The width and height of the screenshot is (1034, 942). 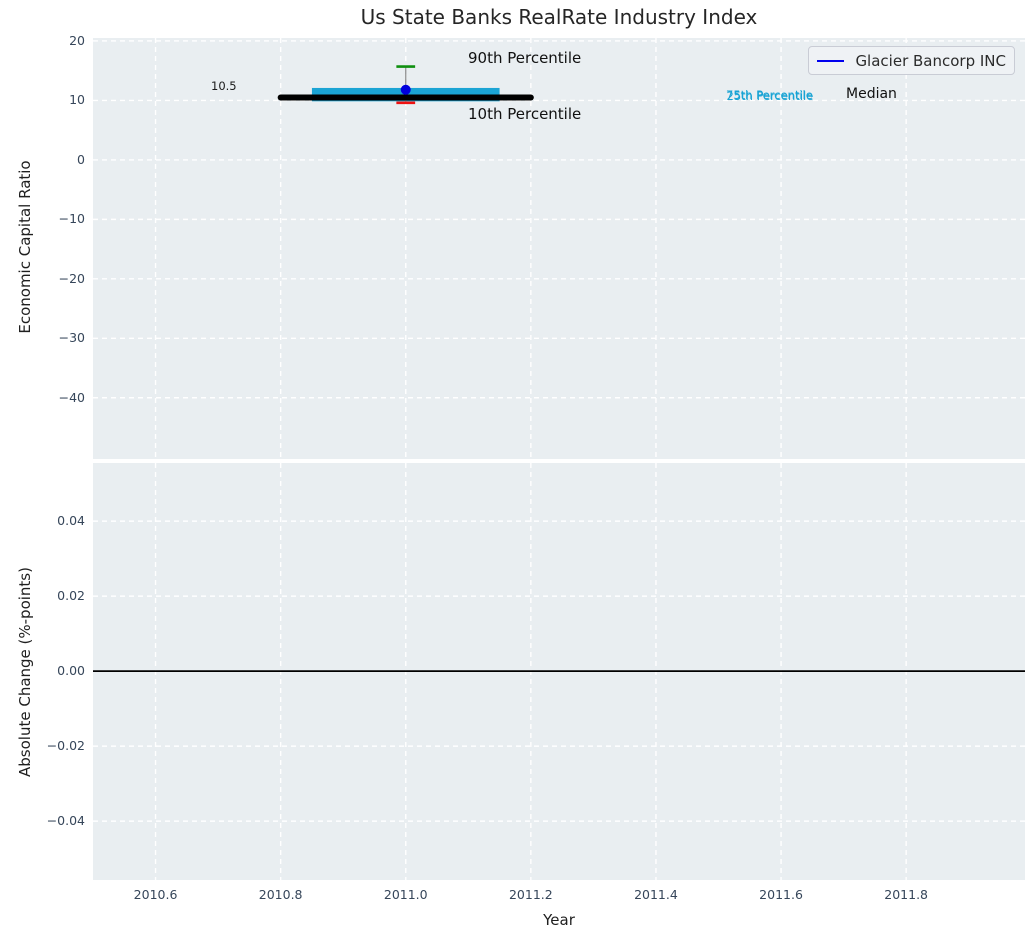 I want to click on y-tick-label: 10, so click(x=77, y=100).